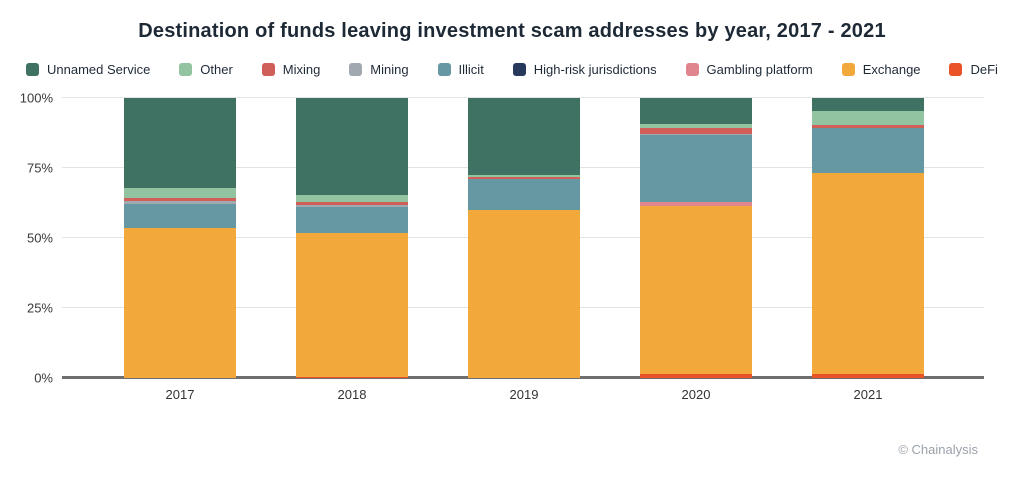 This screenshot has width=1024, height=490. Describe the element at coordinates (39, 308) in the screenshot. I see `y-tick-label: 25%` at that location.